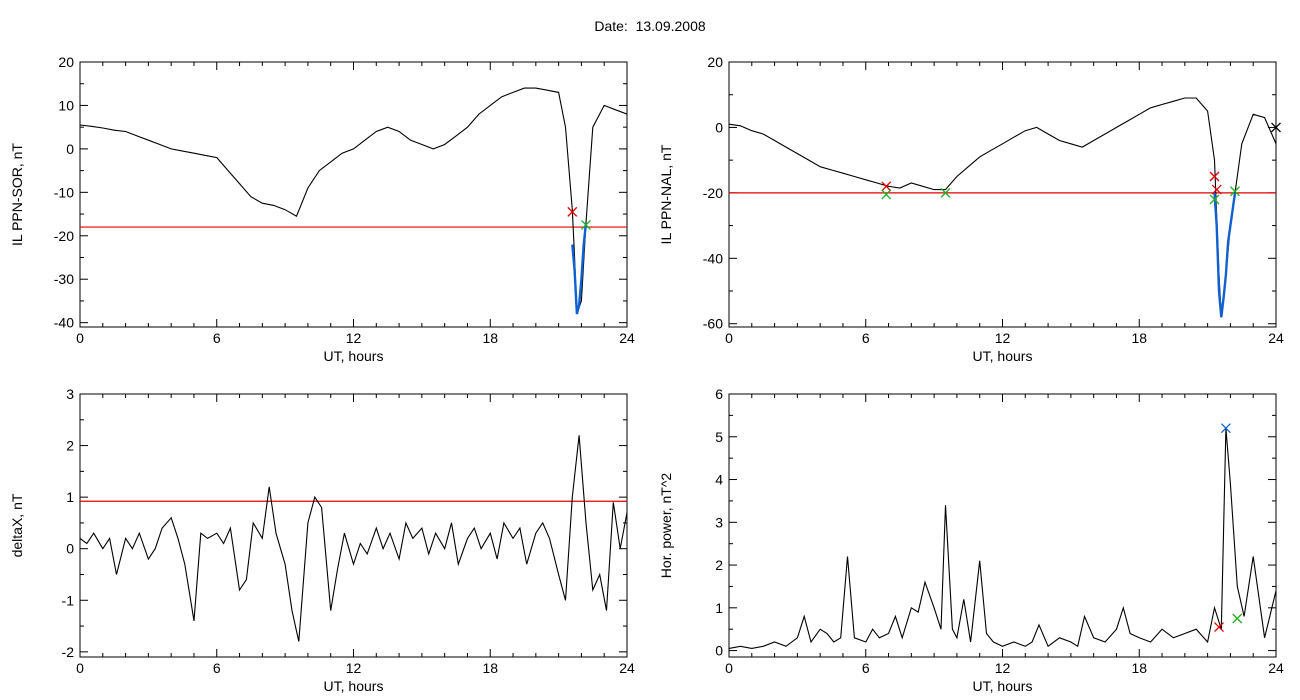 Image resolution: width=1300 pixels, height=700 pixels. Describe the element at coordinates (670, 26) in the screenshot. I see `date-value: 13.09.2008` at that location.